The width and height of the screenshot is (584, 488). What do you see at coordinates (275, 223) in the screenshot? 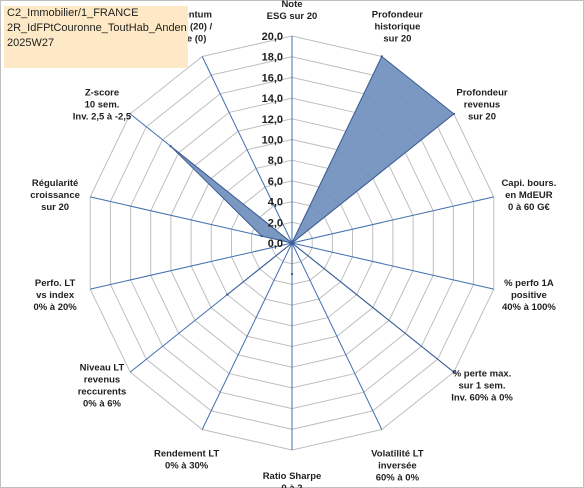
I see `tick-label-1: 2,0` at bounding box center [275, 223].